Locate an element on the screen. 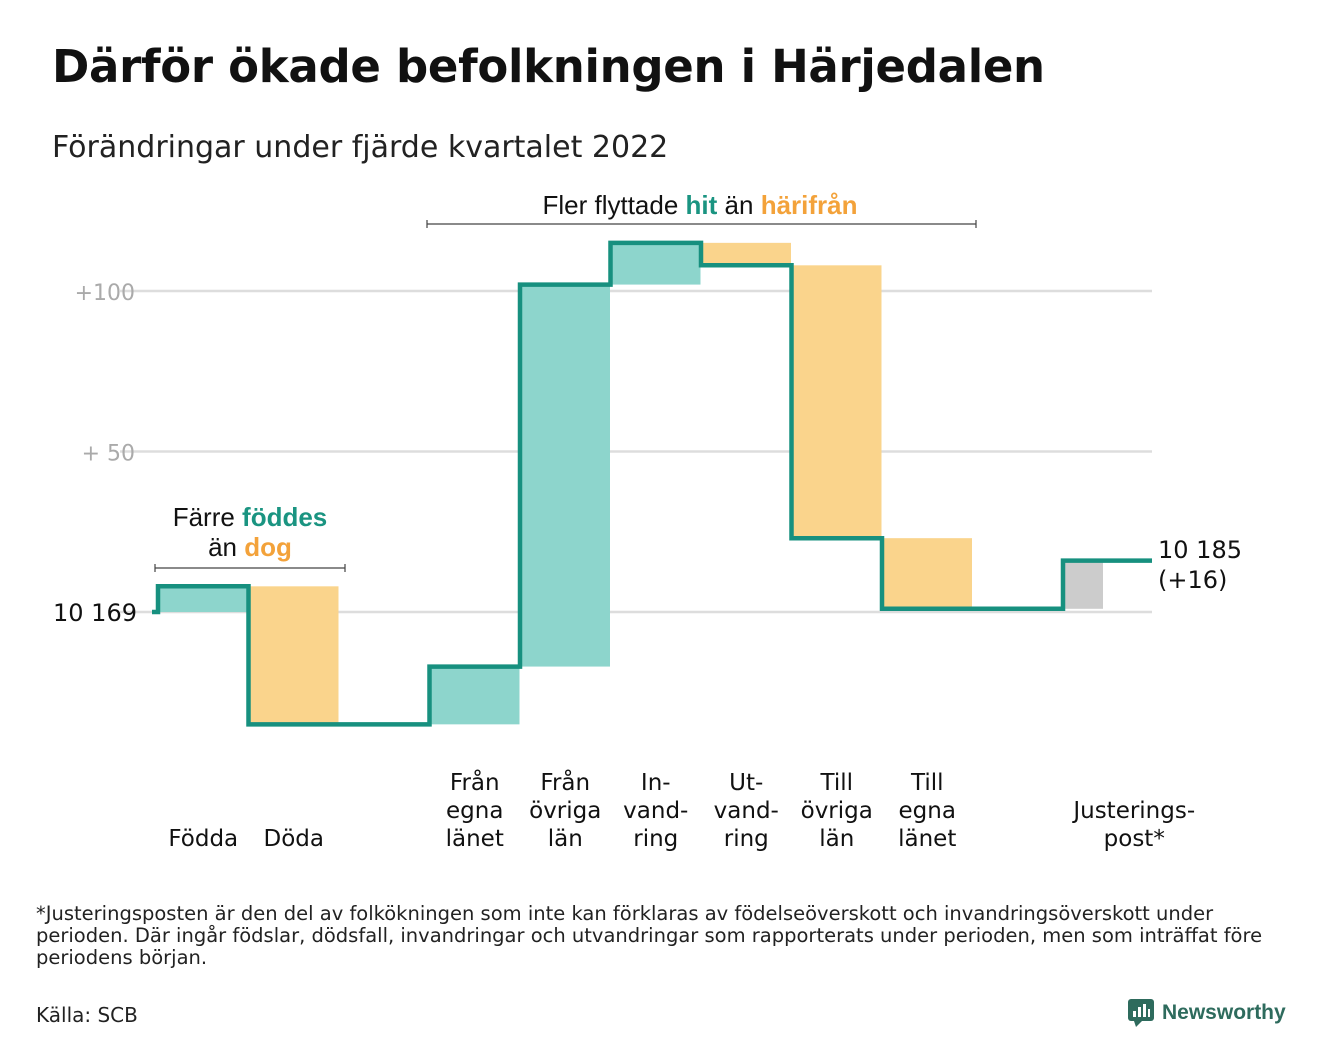 Image resolution: width=1340 pixels, height=1060 pixels. births-annotation-teal: föddes is located at coordinates (284, 517).